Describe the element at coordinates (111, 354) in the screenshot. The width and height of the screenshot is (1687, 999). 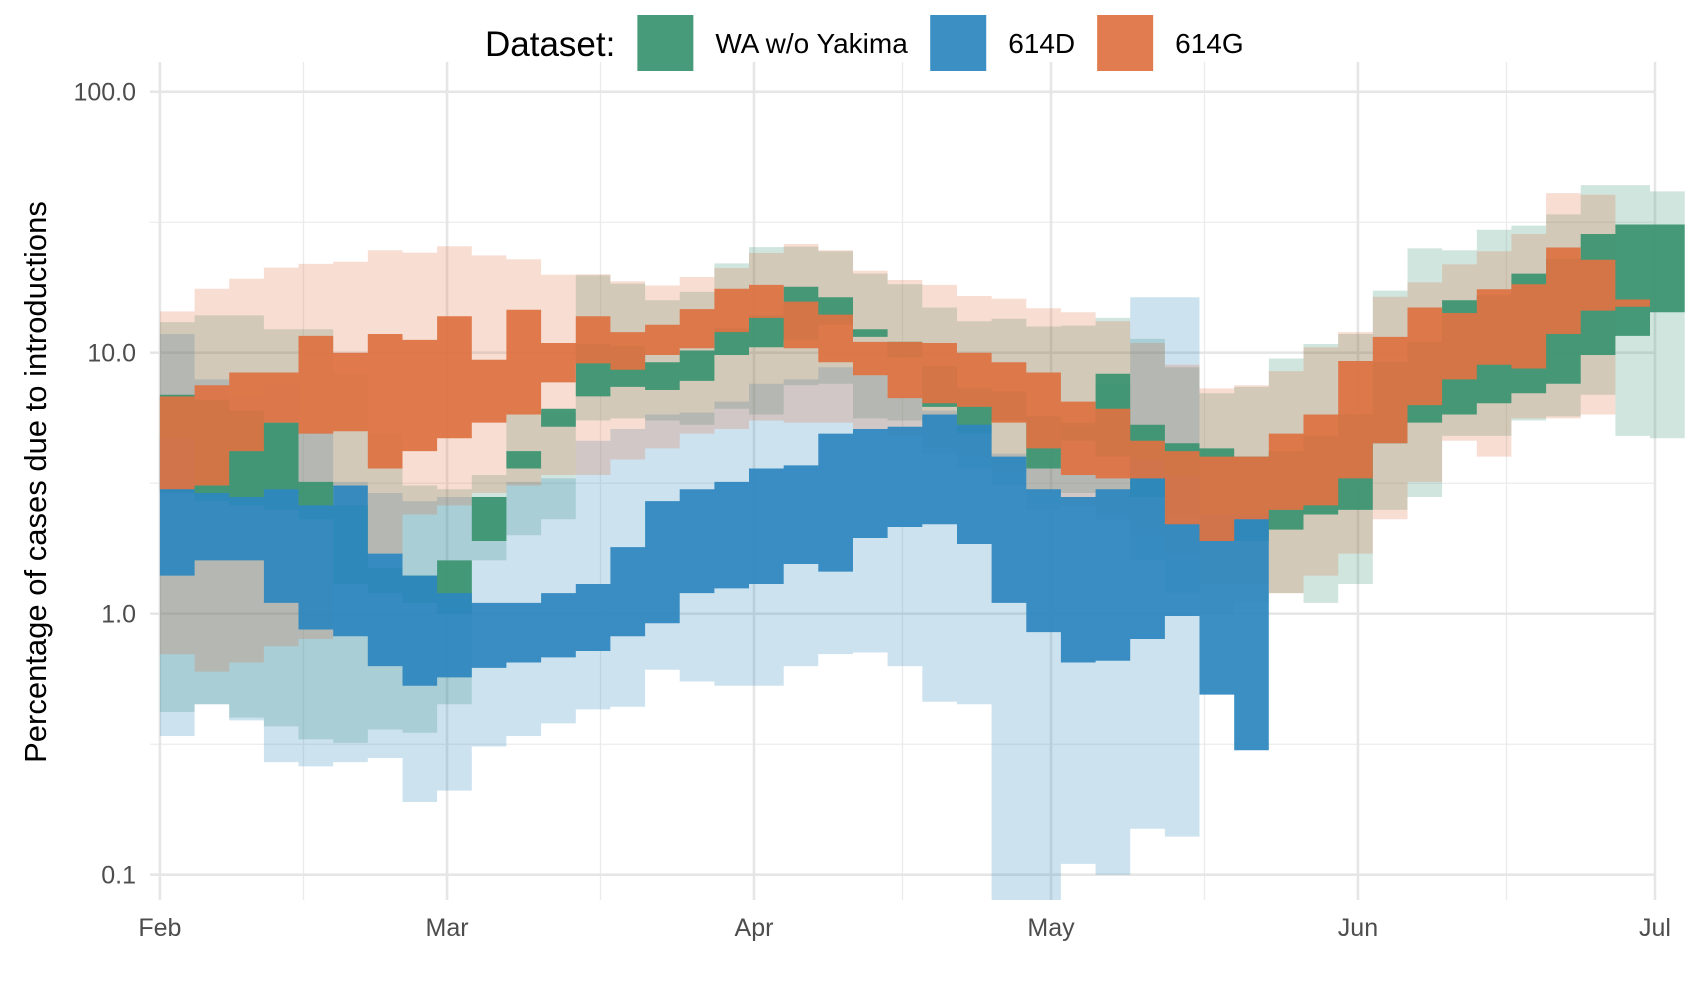
I see `y-tick-label: 10.0` at that location.